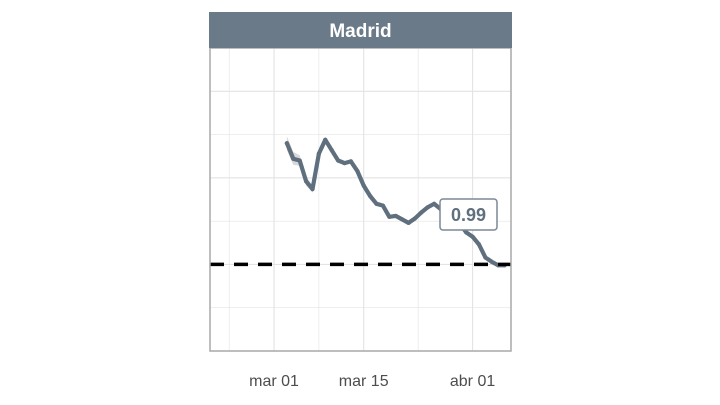  I want to click on x-tick-label: mar 15, so click(364, 381).